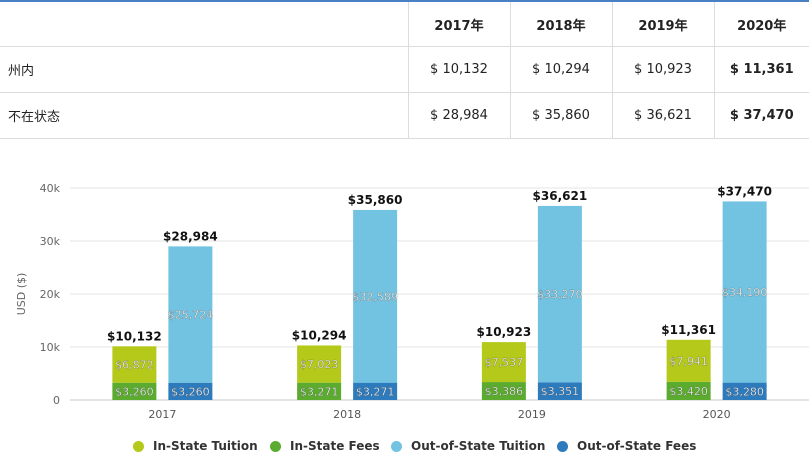 The width and height of the screenshot is (809, 459). I want to click on legend-item-in-state-fees: In-State Fees, so click(325, 446).